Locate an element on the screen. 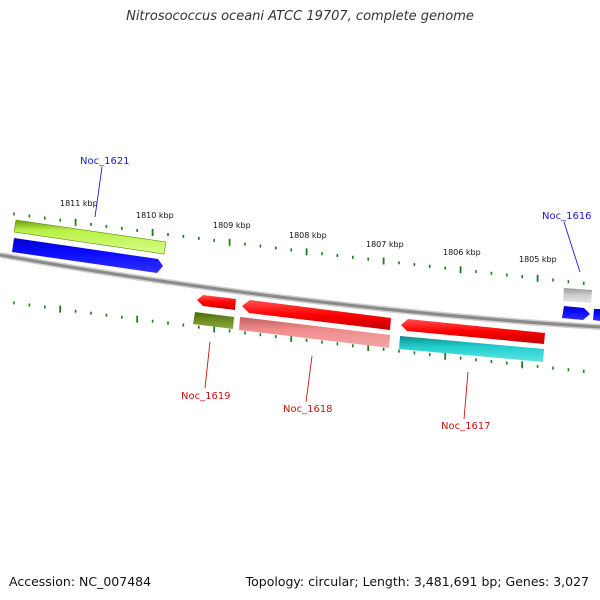 The width and height of the screenshot is (600, 600). gene-label-noc-1617: Noc_1617 is located at coordinates (466, 426).